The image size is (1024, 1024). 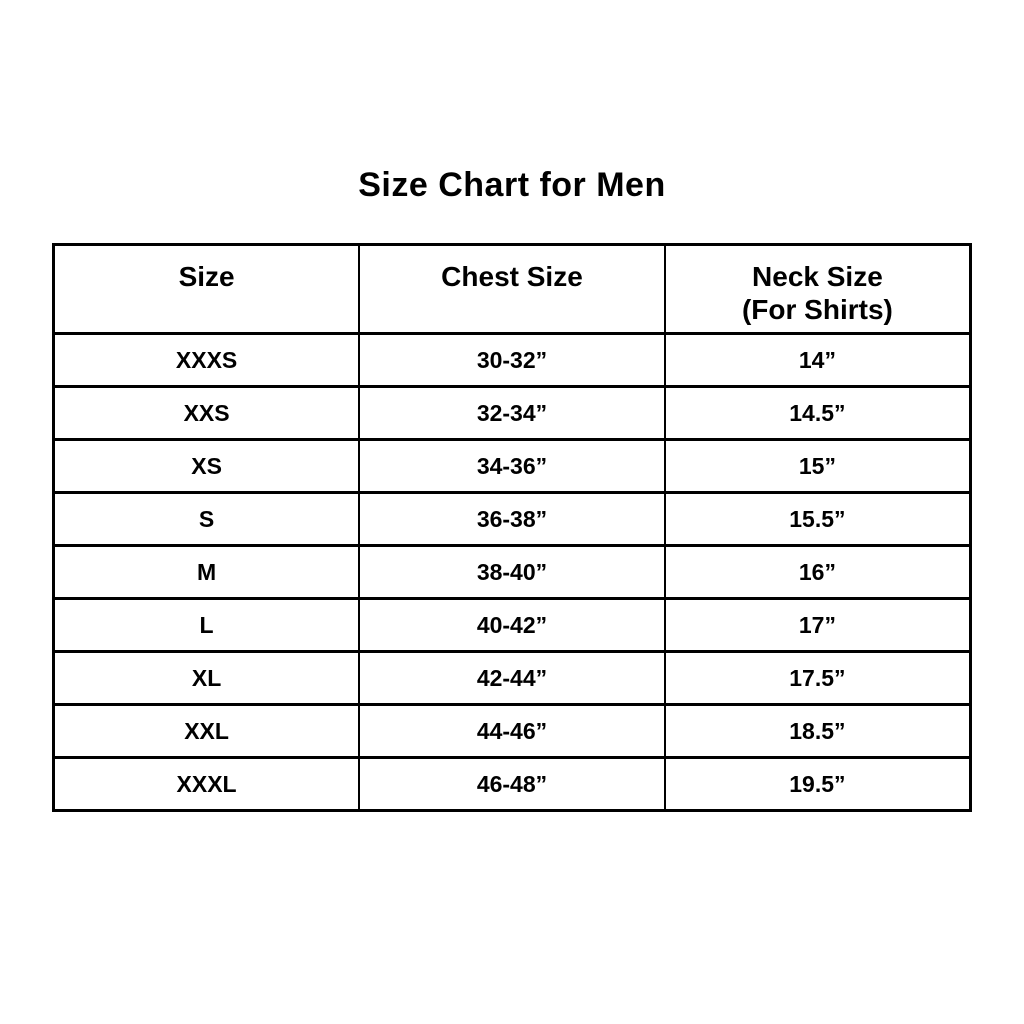 I want to click on header-neck-size-line2: (For Shirts), so click(x=817, y=309).